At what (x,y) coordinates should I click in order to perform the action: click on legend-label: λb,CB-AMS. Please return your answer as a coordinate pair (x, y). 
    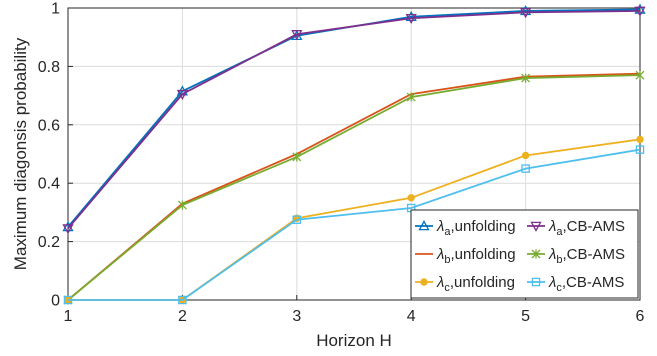
    Looking at the image, I should click on (586, 256).